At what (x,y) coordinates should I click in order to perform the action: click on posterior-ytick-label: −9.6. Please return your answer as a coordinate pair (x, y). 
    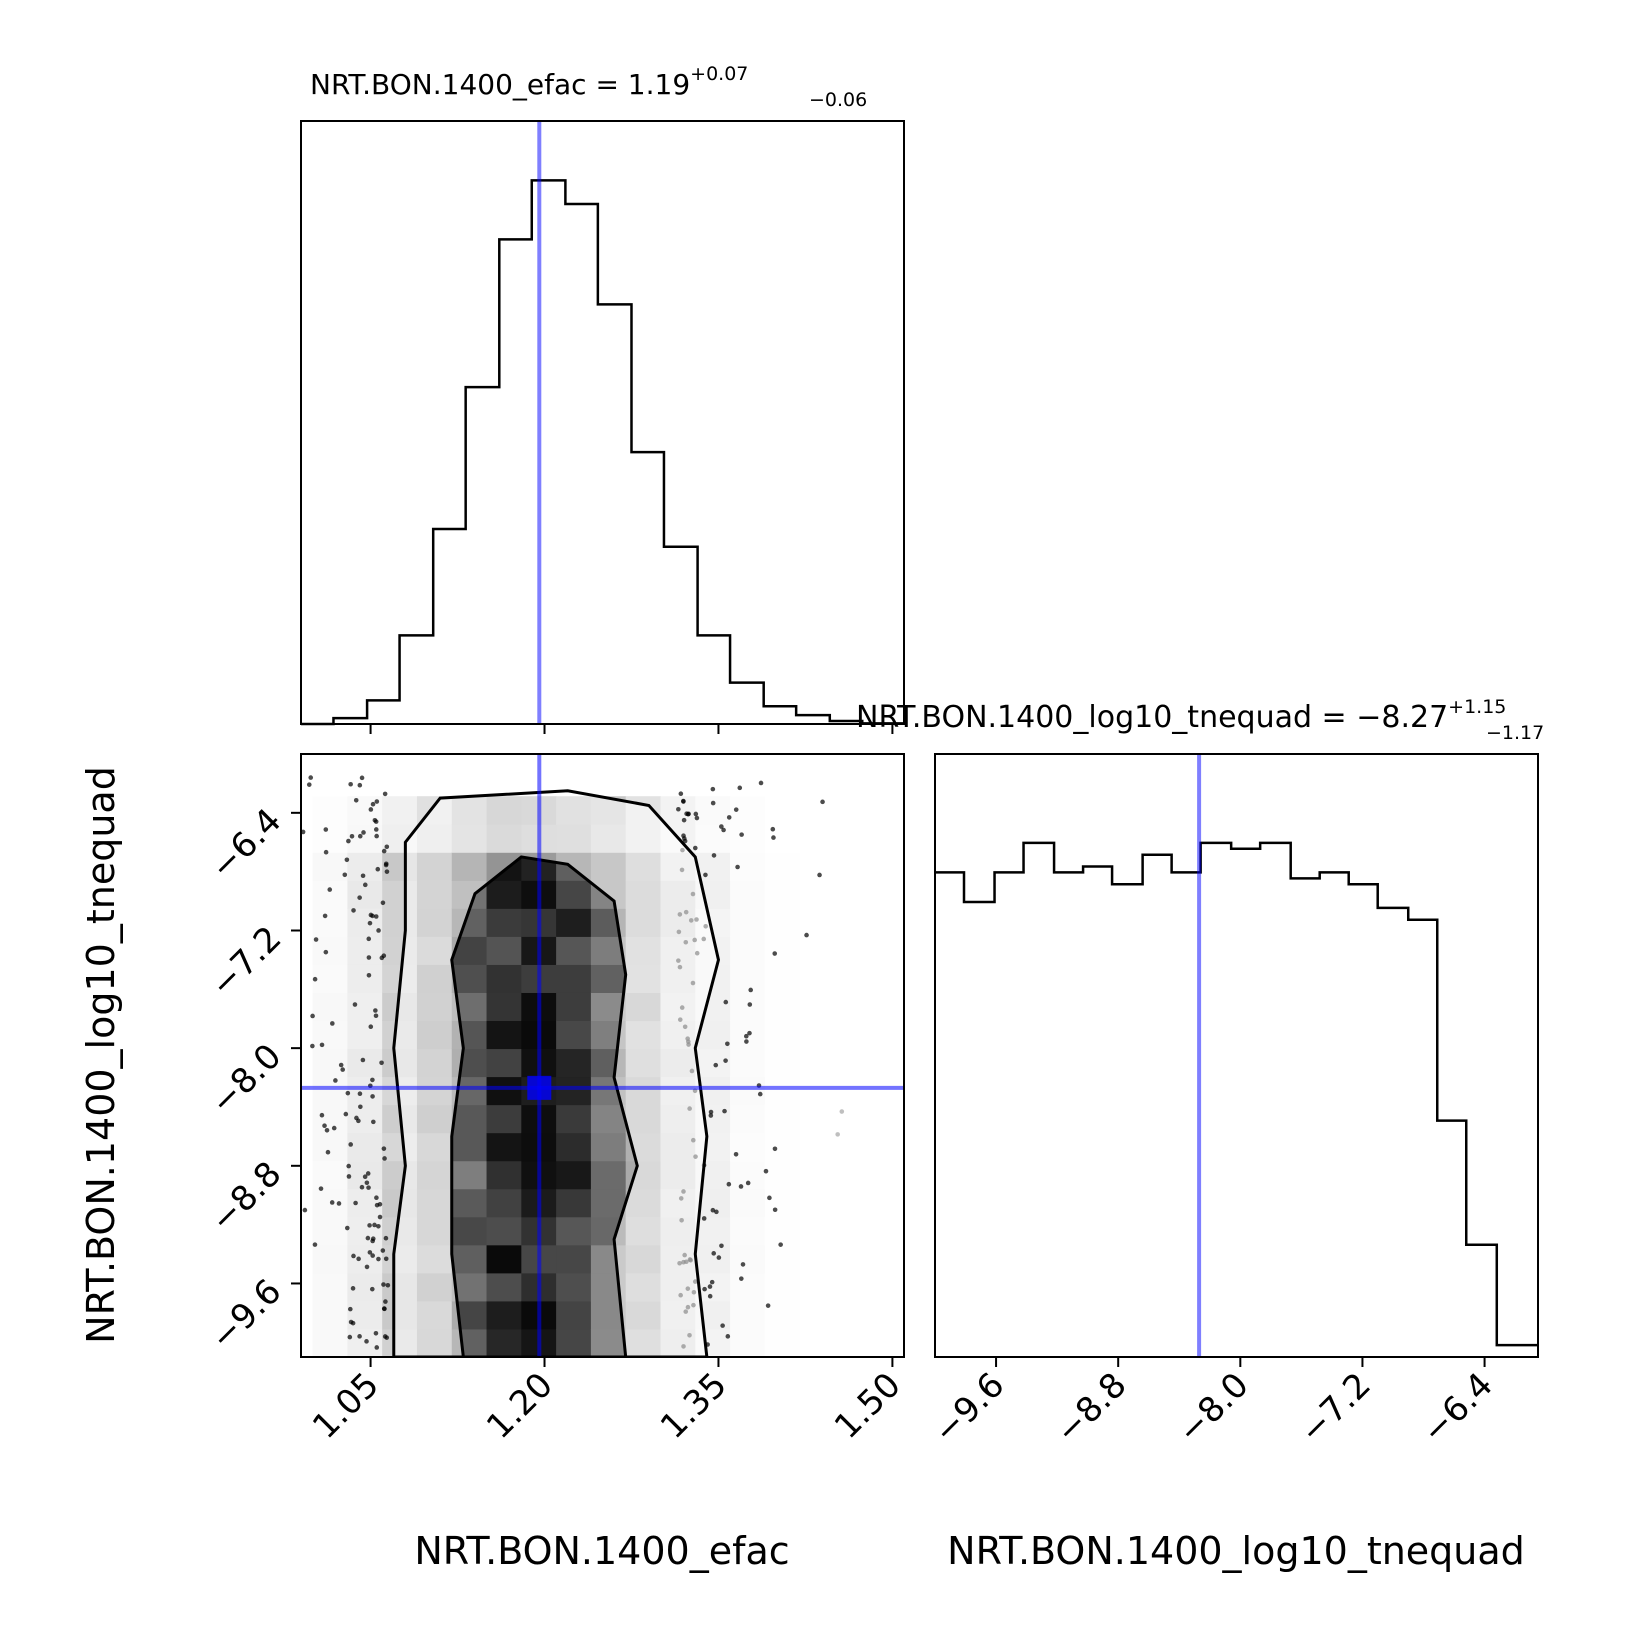
    Looking at the image, I should click on (246, 1315).